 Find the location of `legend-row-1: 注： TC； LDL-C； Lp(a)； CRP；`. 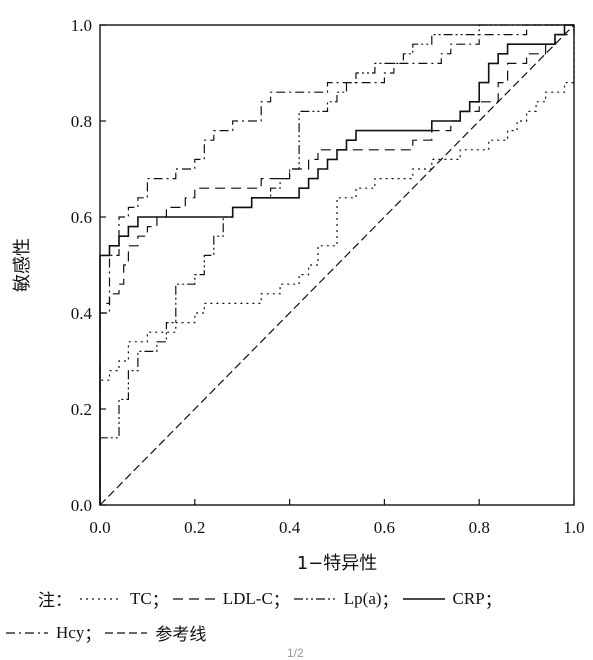

legend-row-1: 注： TC； LDL-C； Lp(a)； CRP； is located at coordinates (252, 599).